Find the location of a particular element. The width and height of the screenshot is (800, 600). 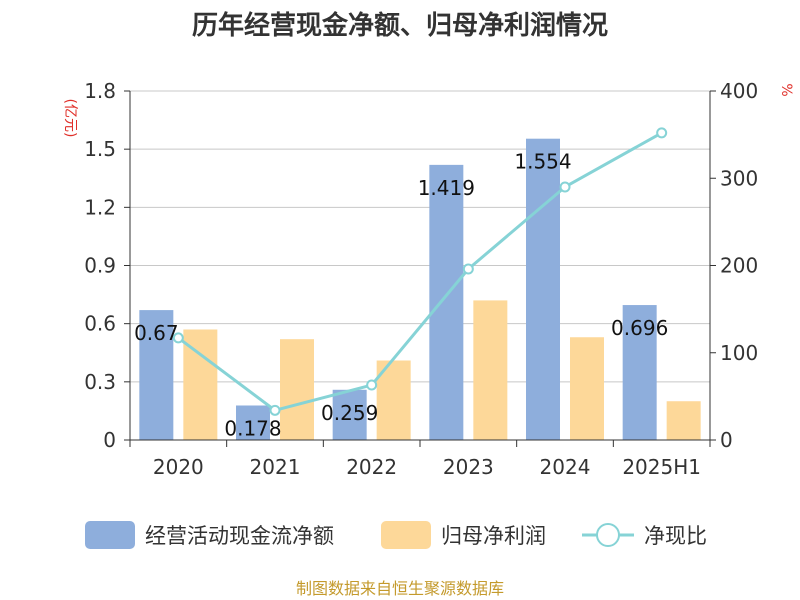

chart-title: 历年经营现金净额、归母净利润情况 is located at coordinates (400, 25).